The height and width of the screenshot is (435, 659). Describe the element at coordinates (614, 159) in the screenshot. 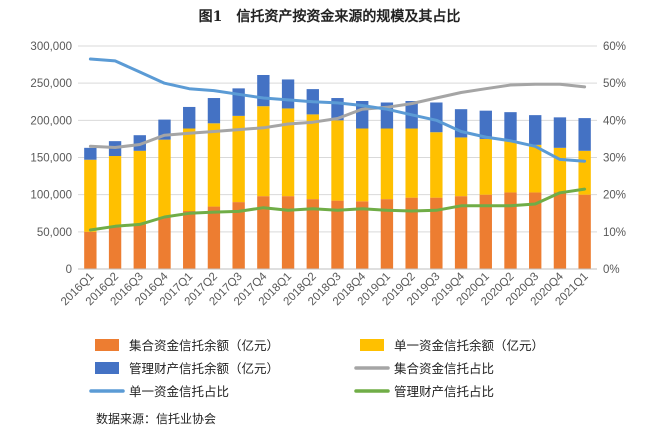

I see `y-right-tick-label: 30%` at that location.